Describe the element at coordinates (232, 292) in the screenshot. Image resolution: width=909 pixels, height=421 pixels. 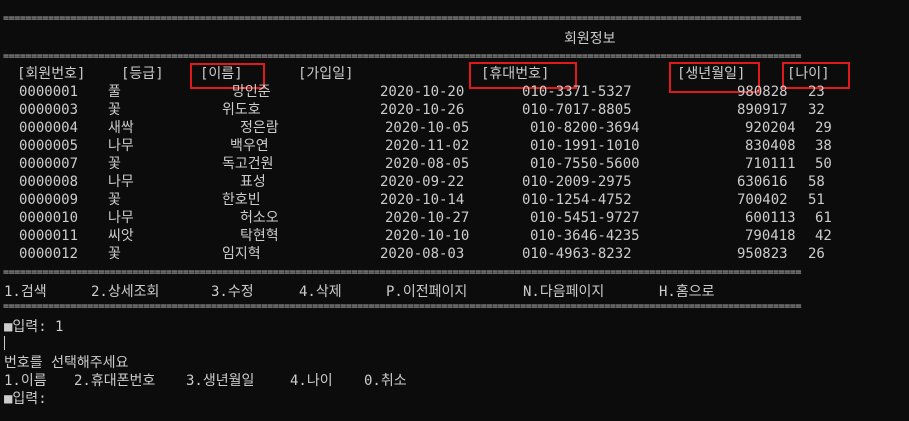
I see `menu-edit: 3.수정` at that location.